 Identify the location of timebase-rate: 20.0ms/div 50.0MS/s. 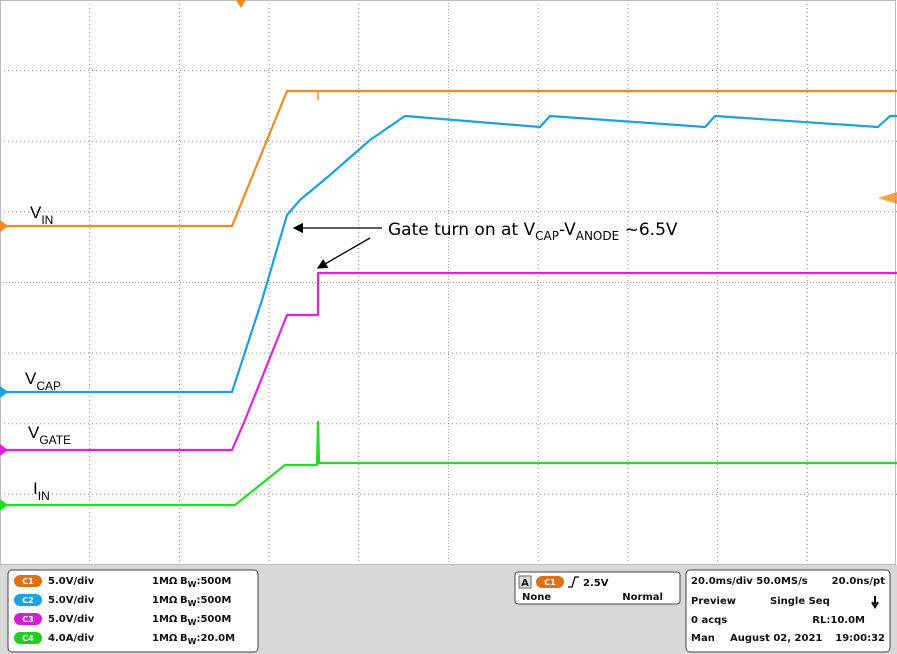
(749, 581).